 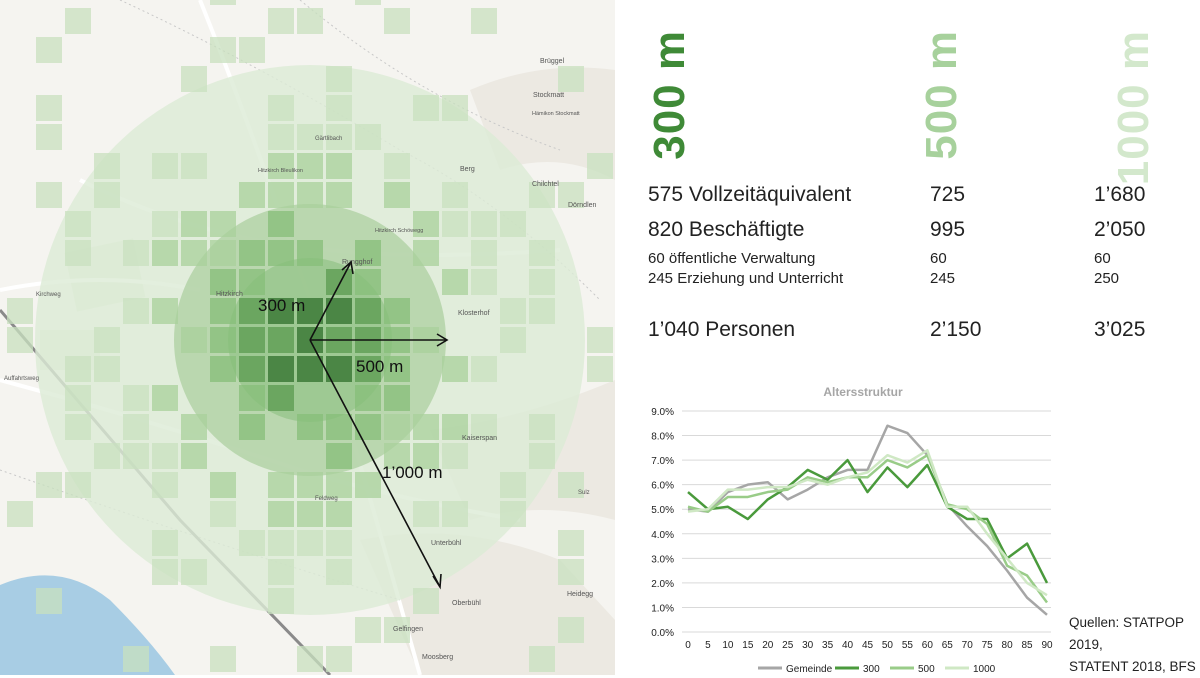 I want to click on place-label: Rungghof, so click(x=357, y=262).